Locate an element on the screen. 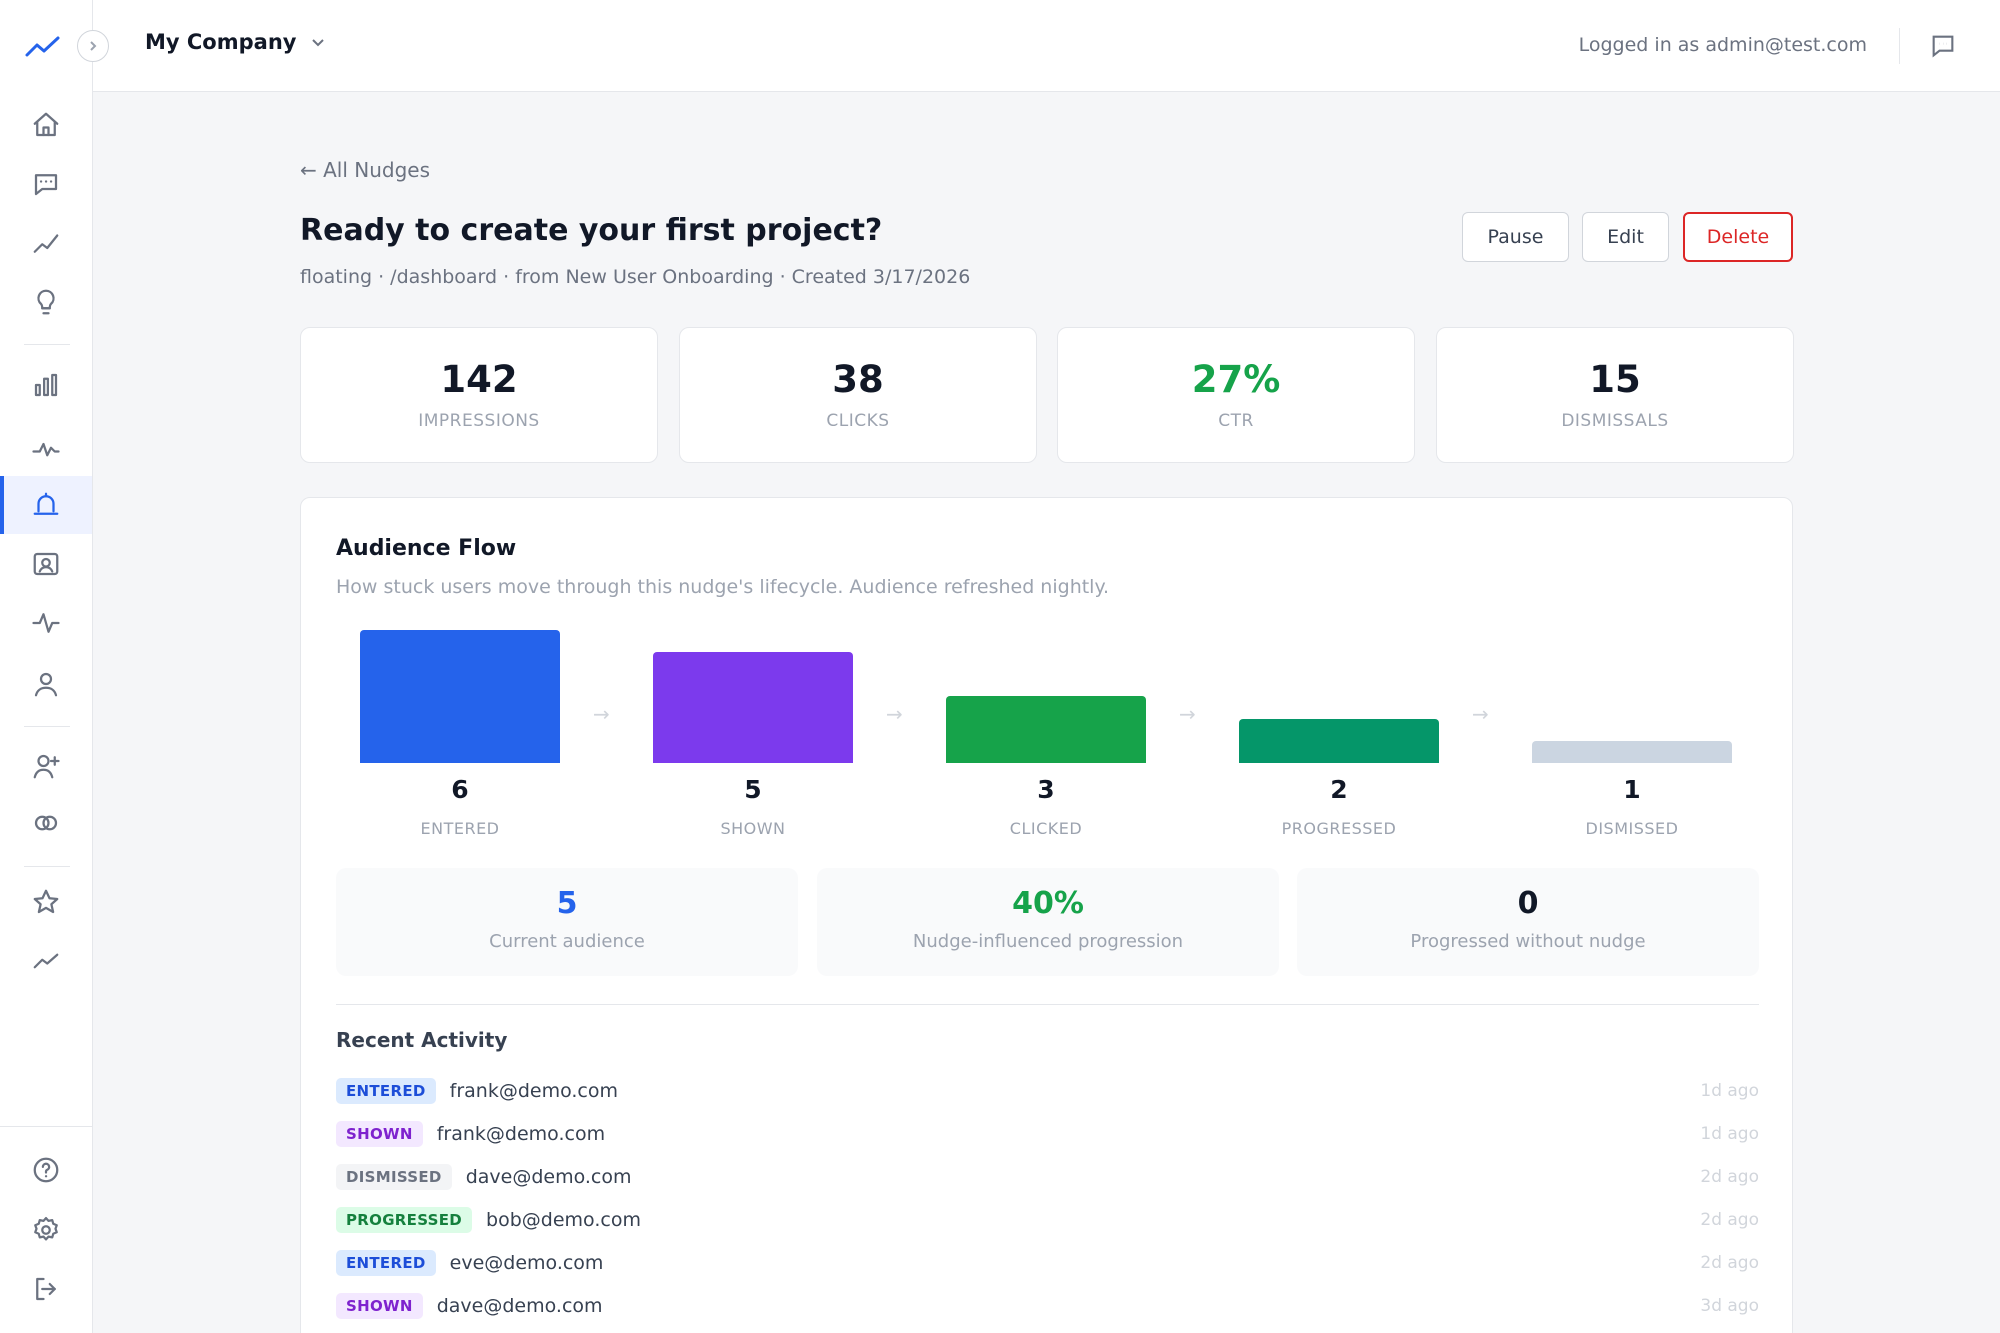  sidebar-item-ideas is located at coordinates (46, 302).